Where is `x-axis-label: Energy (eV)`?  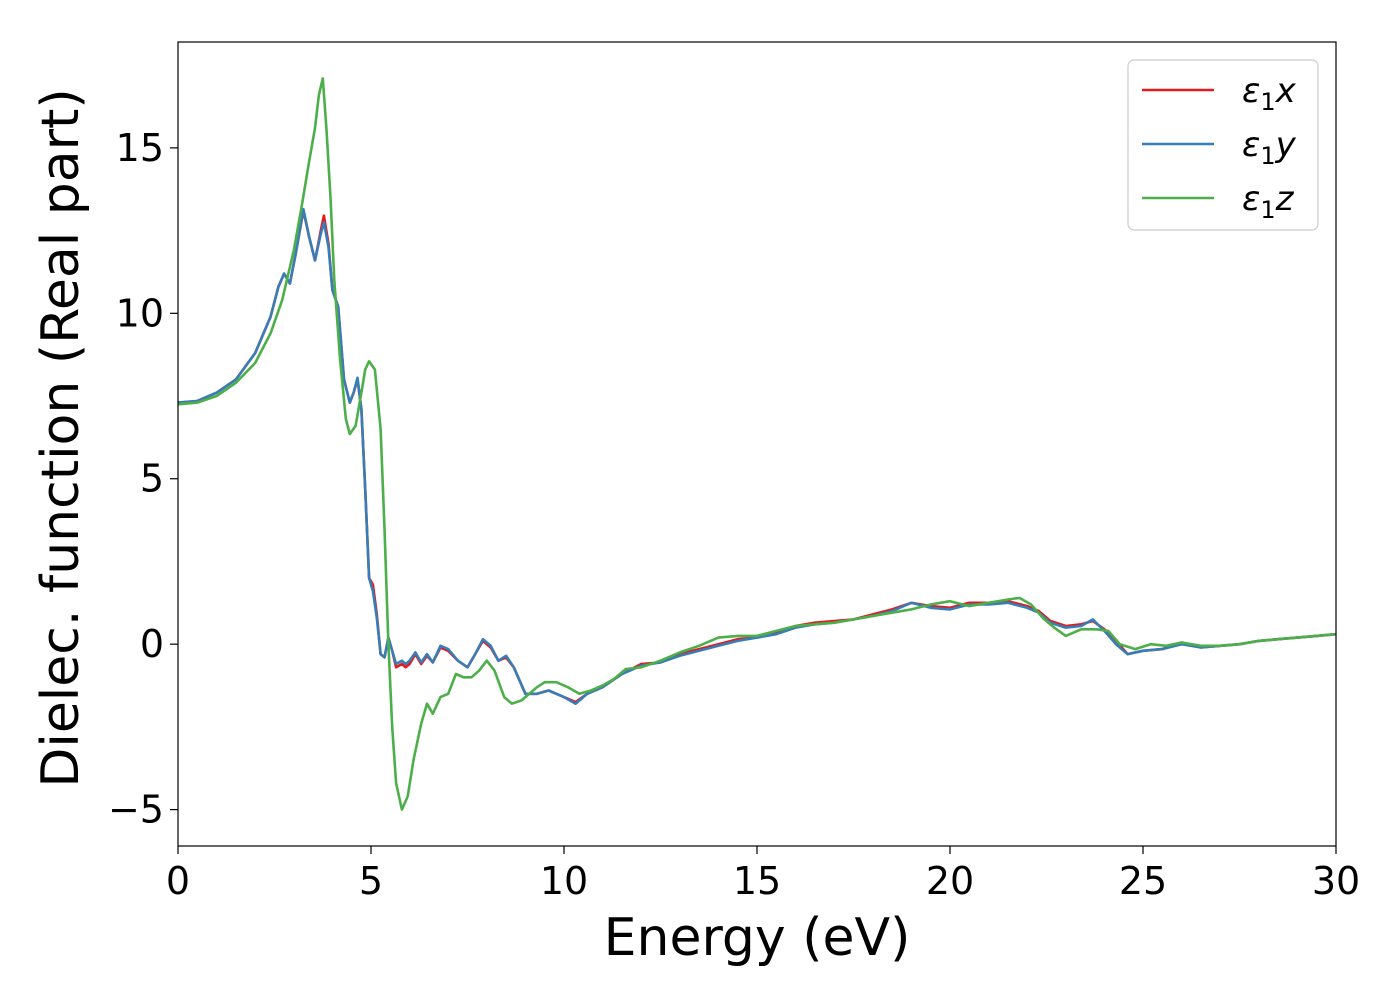
x-axis-label: Energy (eV) is located at coordinates (757, 938).